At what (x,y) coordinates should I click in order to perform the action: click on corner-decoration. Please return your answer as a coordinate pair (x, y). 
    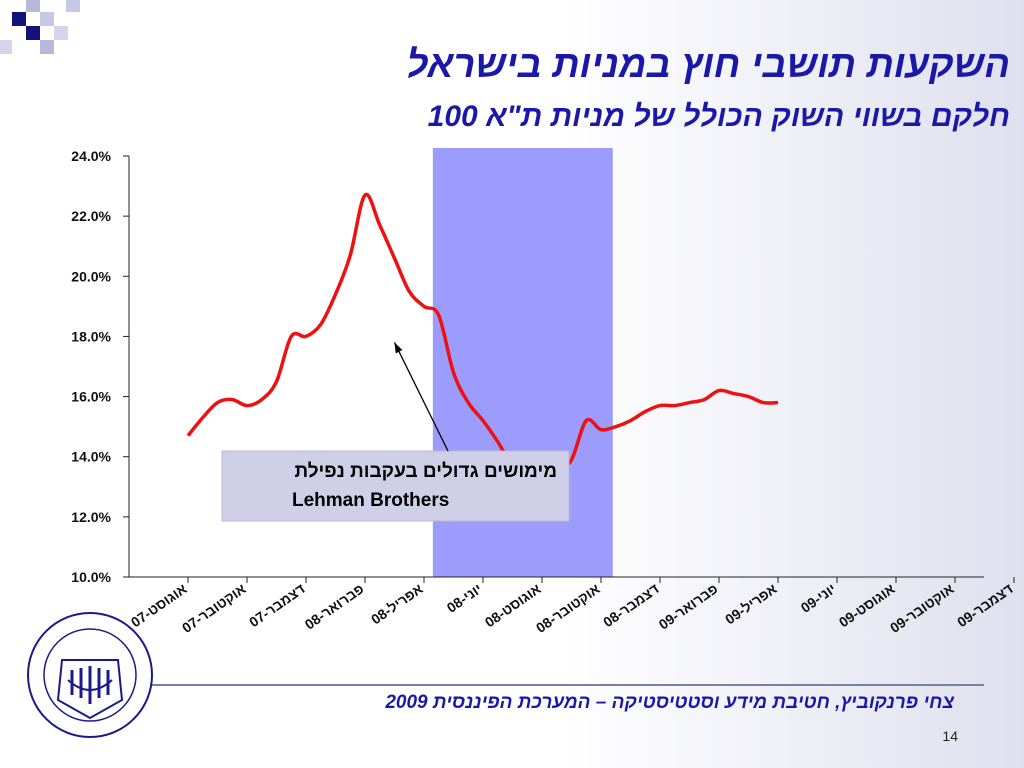
    Looking at the image, I should click on (40, 30).